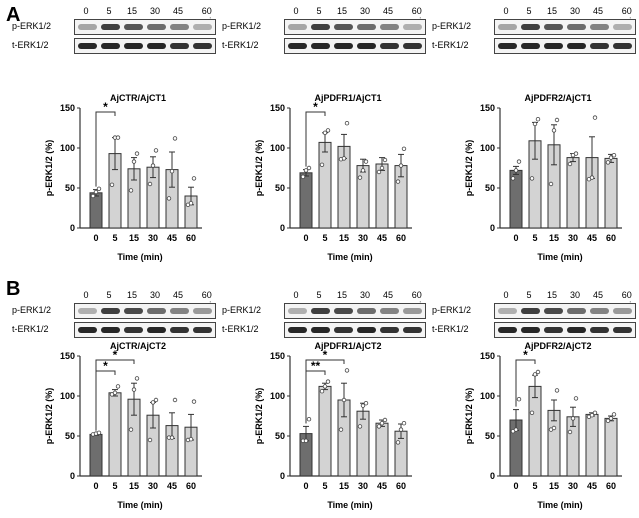 The image size is (639, 518). I want to click on x-tick-label: 30, so click(573, 486).